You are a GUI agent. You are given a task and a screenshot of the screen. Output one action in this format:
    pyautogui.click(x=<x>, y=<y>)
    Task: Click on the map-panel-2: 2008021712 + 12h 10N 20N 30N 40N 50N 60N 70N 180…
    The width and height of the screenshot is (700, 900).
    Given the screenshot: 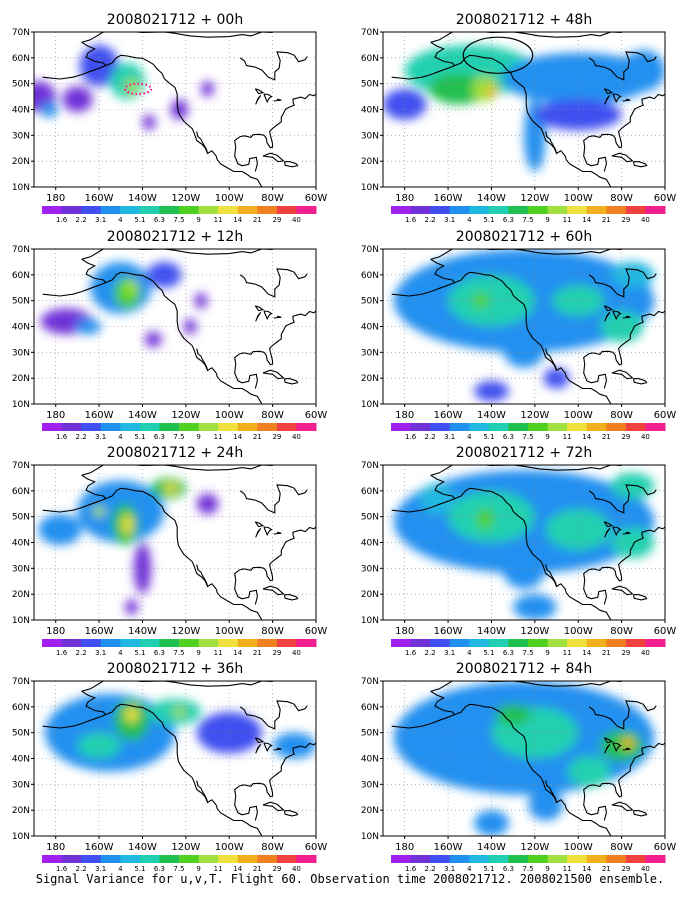 What is the action you would take?
    pyautogui.click(x=170, y=335)
    